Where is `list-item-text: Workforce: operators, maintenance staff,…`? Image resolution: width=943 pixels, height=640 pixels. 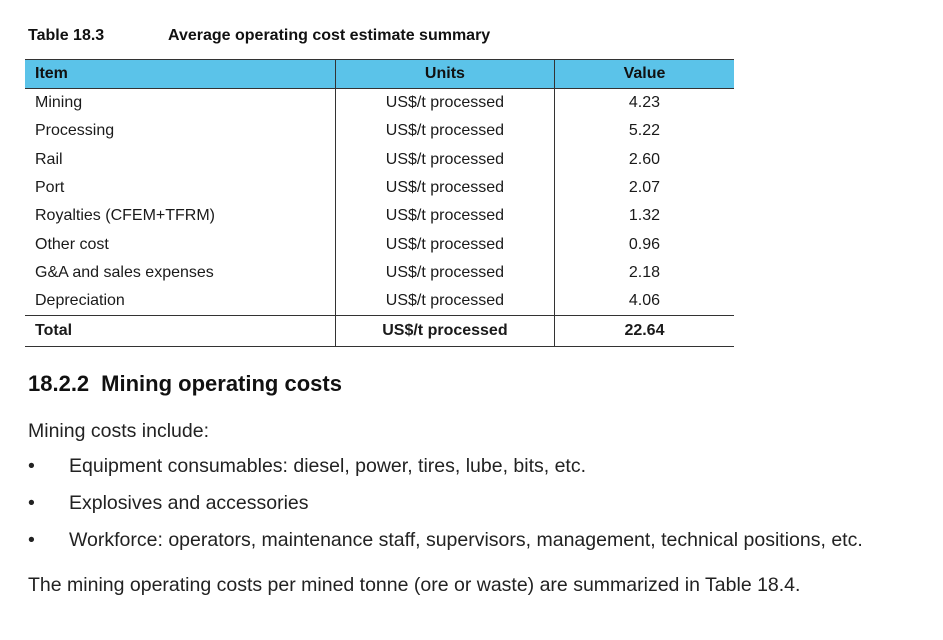 list-item-text: Workforce: operators, maintenance staff,… is located at coordinates (466, 540).